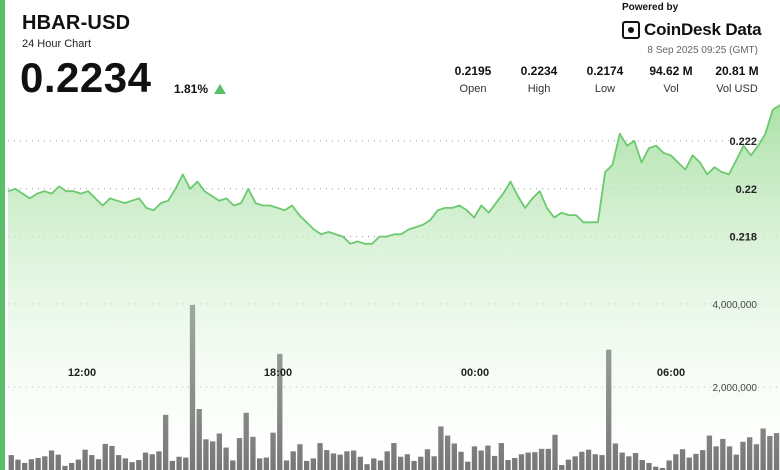 The width and height of the screenshot is (780, 470). I want to click on stat-value: 94.62 M, so click(671, 71).